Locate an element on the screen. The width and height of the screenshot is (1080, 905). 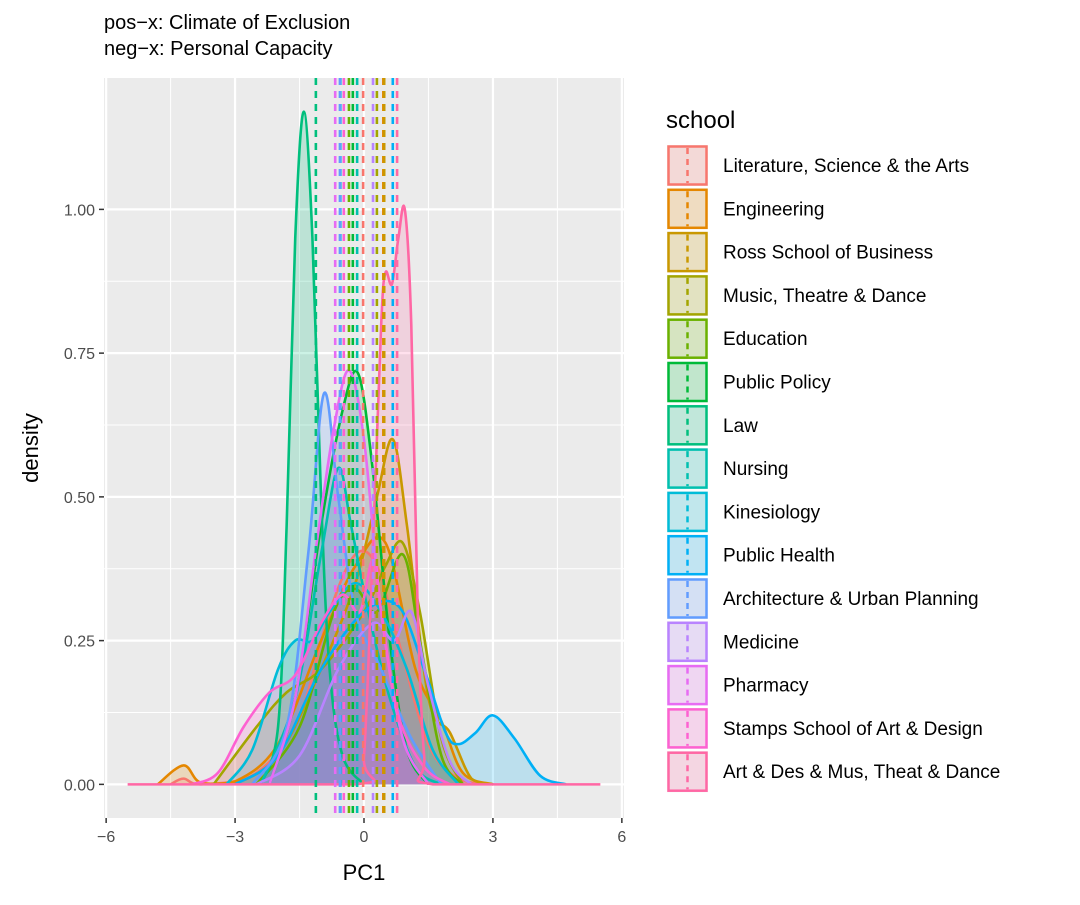
legend-item: Public Health is located at coordinates (751, 555).